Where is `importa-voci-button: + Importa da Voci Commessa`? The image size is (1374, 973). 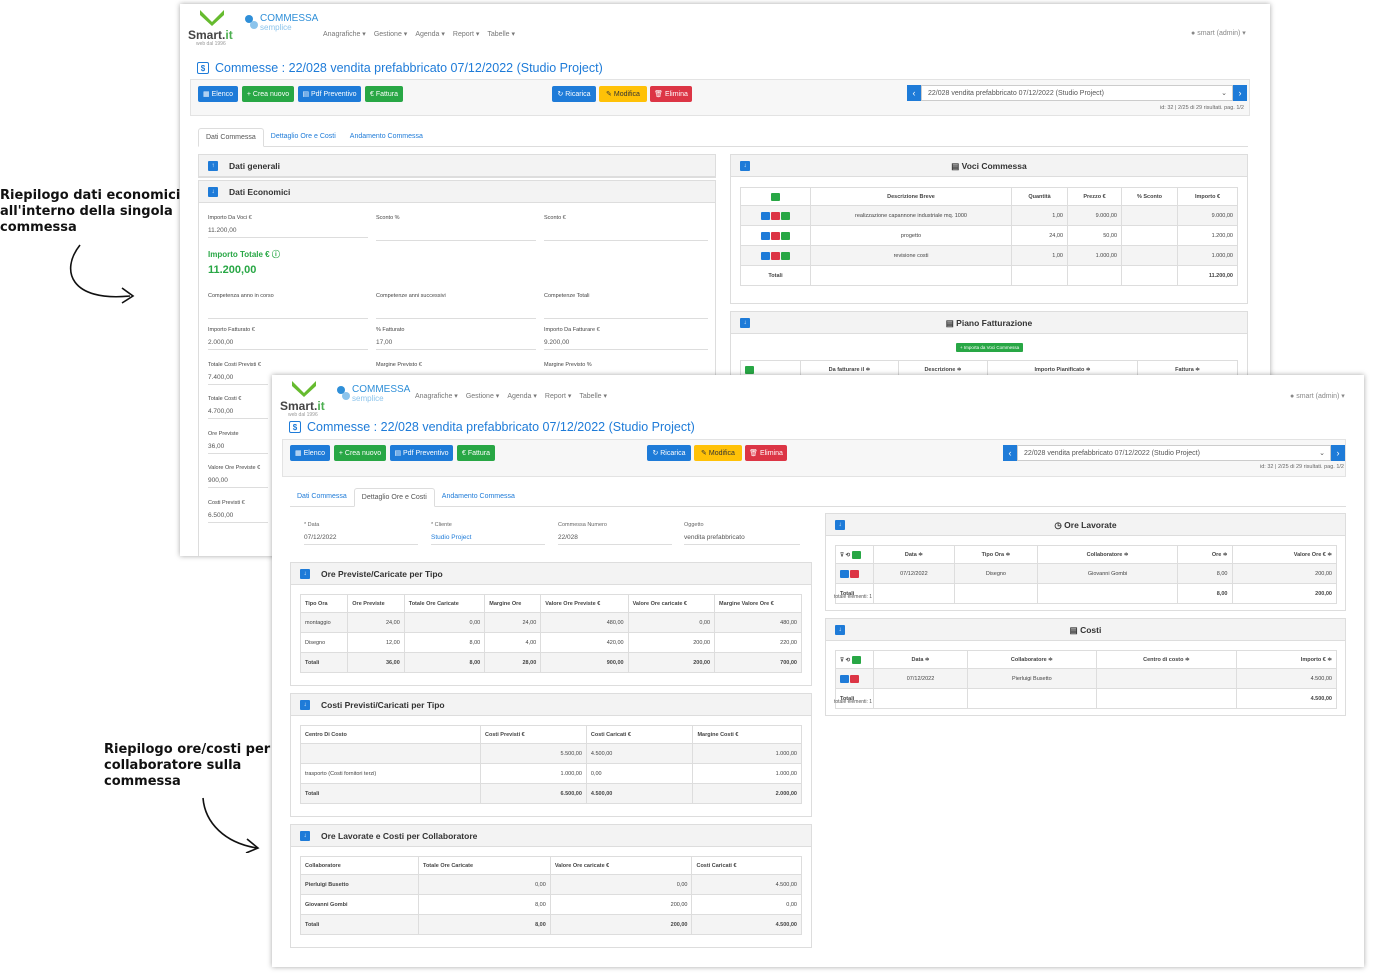 importa-voci-button: + Importa da Voci Commessa is located at coordinates (990, 347).